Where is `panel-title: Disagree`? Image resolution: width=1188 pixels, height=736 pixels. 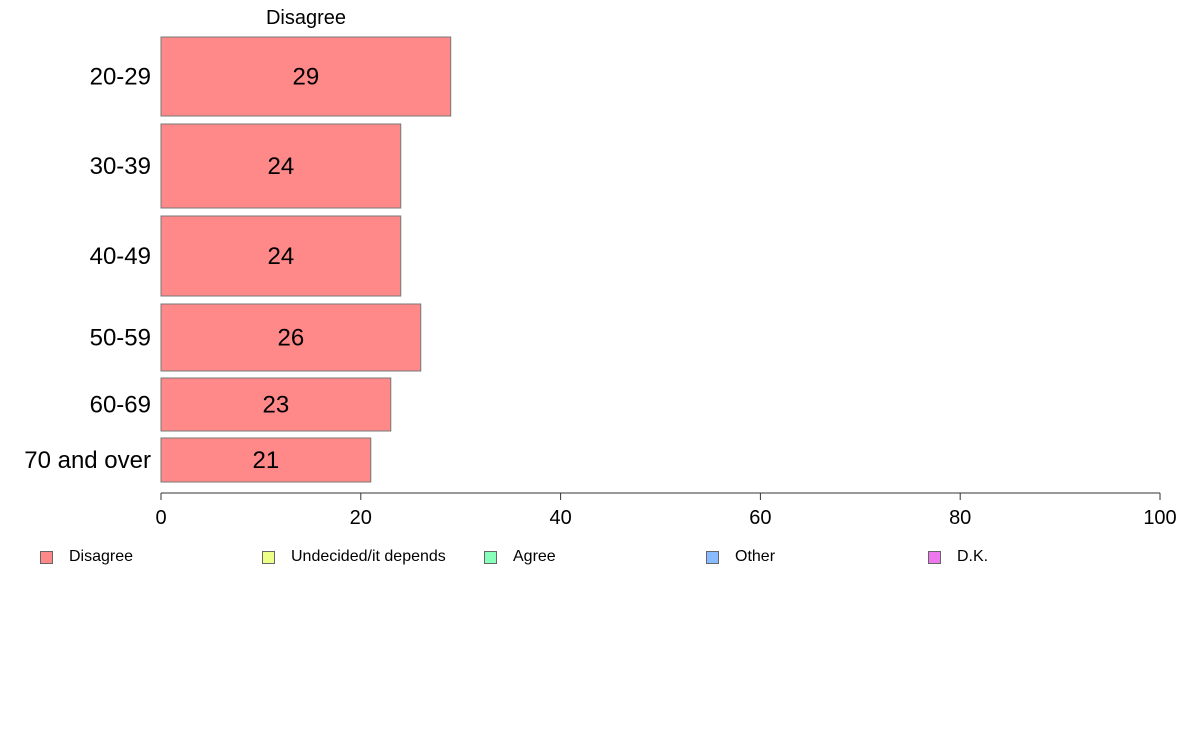 panel-title: Disagree is located at coordinates (306, 18).